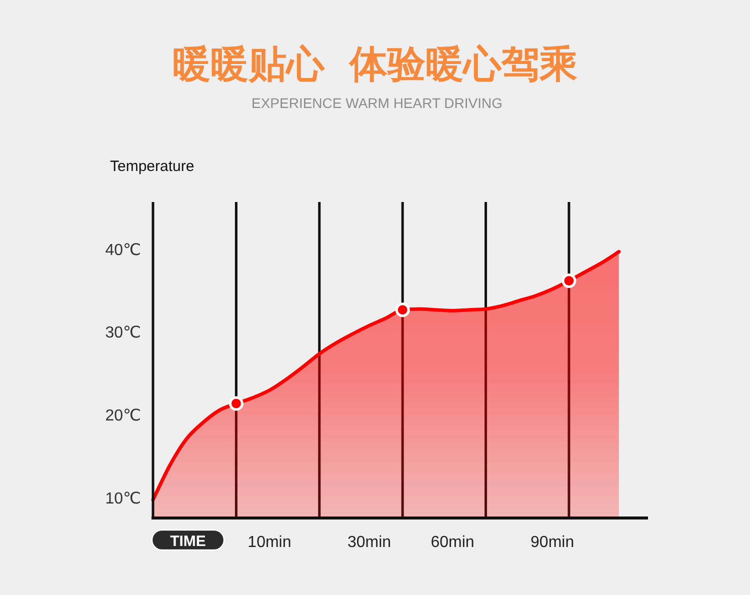 The height and width of the screenshot is (595, 750). Describe the element at coordinates (370, 542) in the screenshot. I see `x-tick-label: 30min` at that location.